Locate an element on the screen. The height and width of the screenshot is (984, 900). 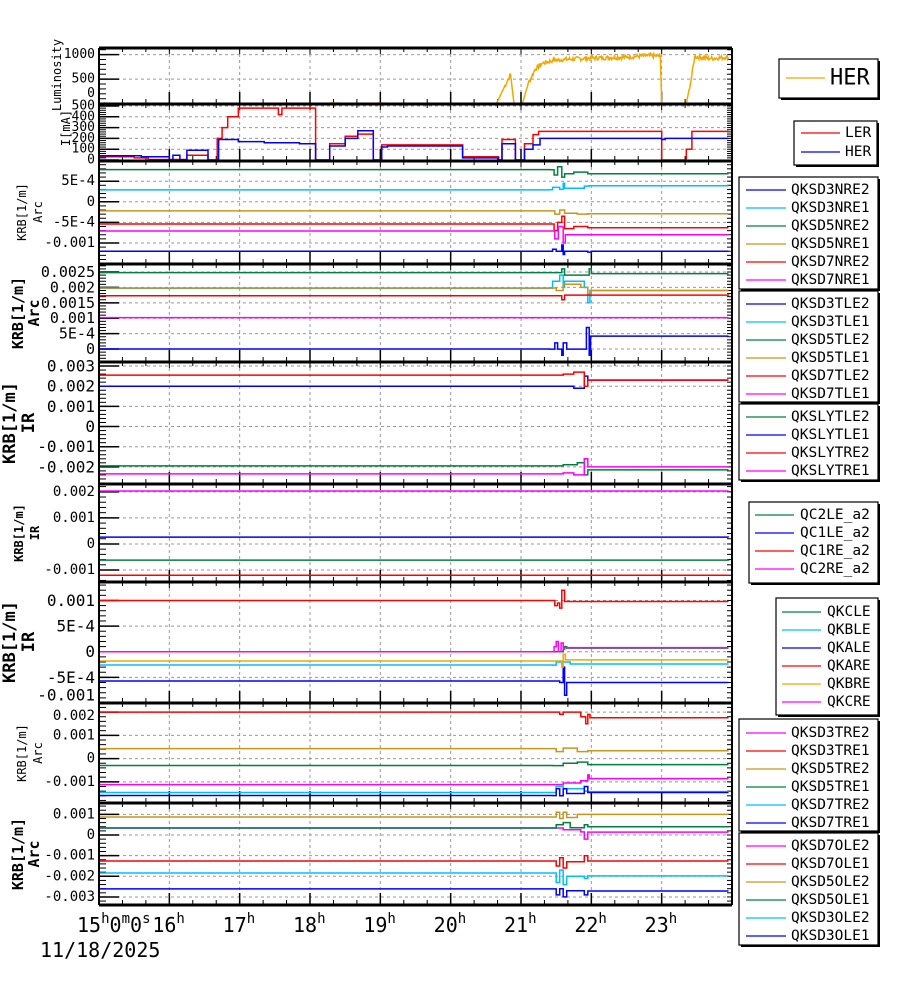
y-tick-label: 100 is located at coordinates (83, 149).